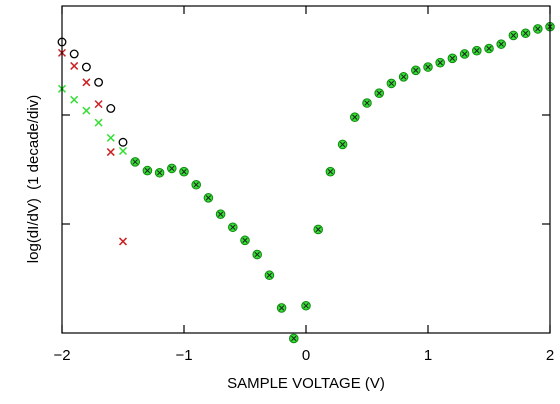  What do you see at coordinates (550, 355) in the screenshot?
I see `x-tick-label: 2` at bounding box center [550, 355].